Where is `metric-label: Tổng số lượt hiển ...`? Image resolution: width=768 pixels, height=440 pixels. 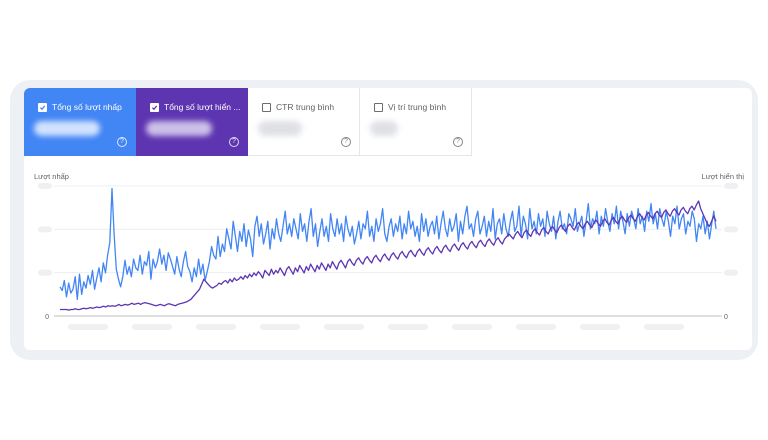
metric-label: Tổng số lượt hiển ... is located at coordinates (202, 107).